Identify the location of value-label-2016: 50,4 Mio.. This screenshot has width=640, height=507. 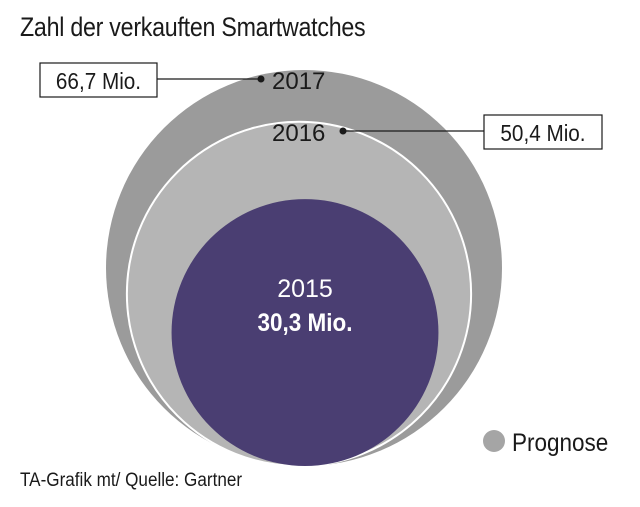
(542, 133).